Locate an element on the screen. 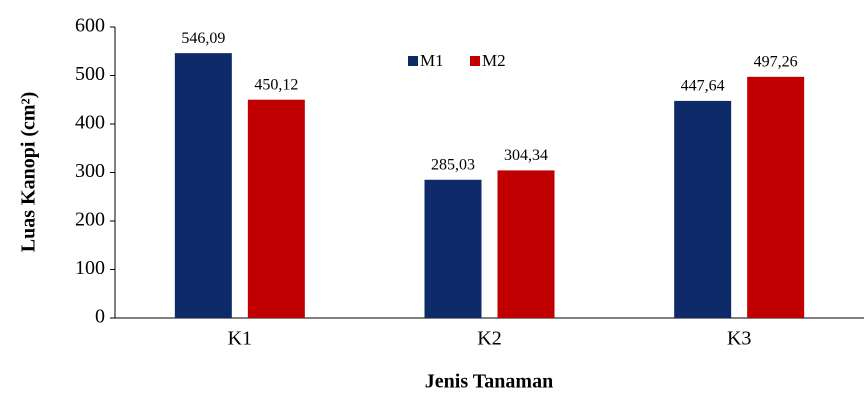 This screenshot has height=401, width=865. value-label: 285,03 is located at coordinates (453, 164).